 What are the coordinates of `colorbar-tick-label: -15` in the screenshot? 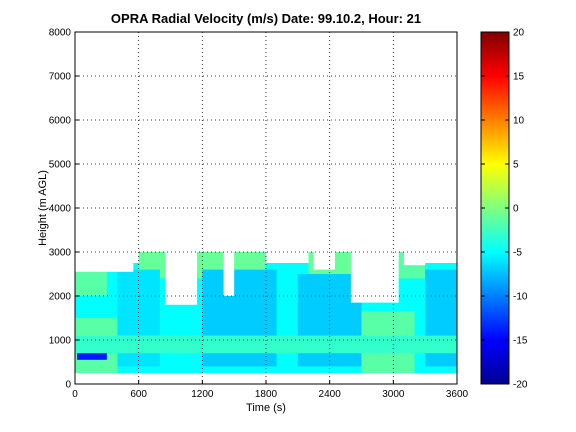 It's located at (520, 341).